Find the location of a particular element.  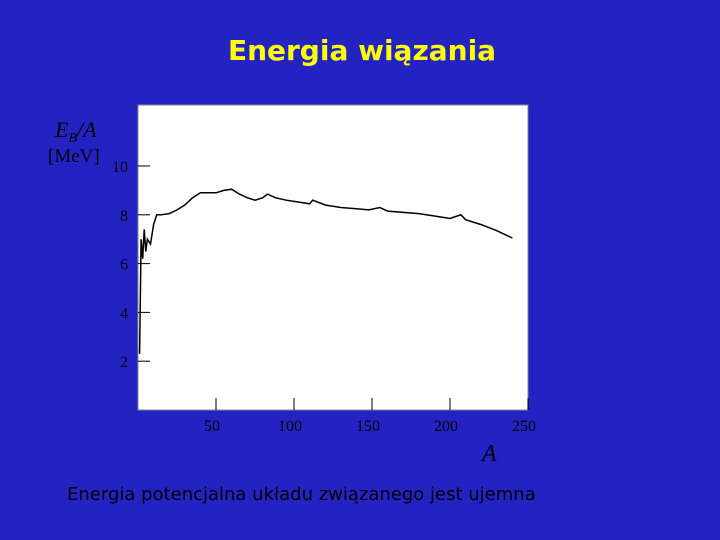

x-tick-label: 100 is located at coordinates (290, 426).